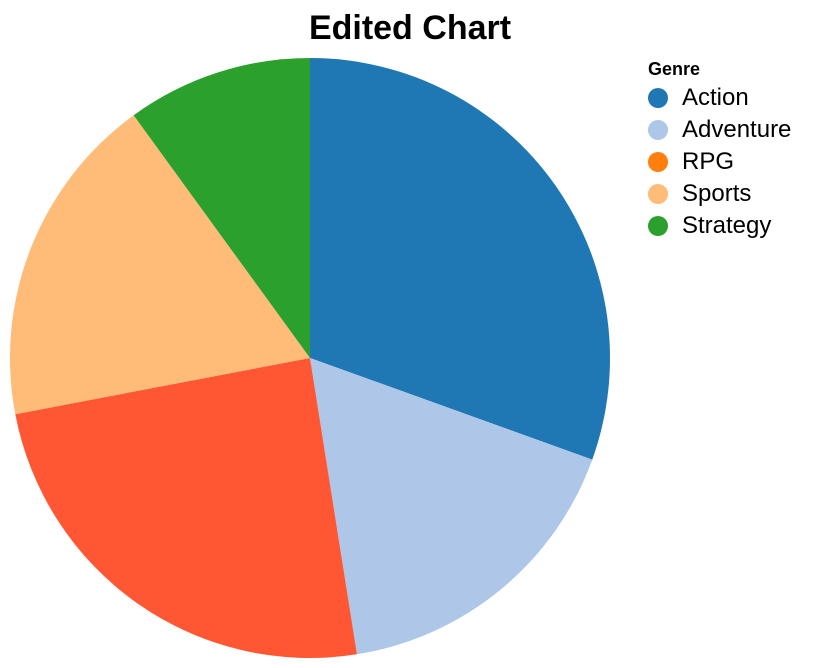 The height and width of the screenshot is (668, 820). What do you see at coordinates (658, 98) in the screenshot?
I see `legend-swatch-action` at bounding box center [658, 98].